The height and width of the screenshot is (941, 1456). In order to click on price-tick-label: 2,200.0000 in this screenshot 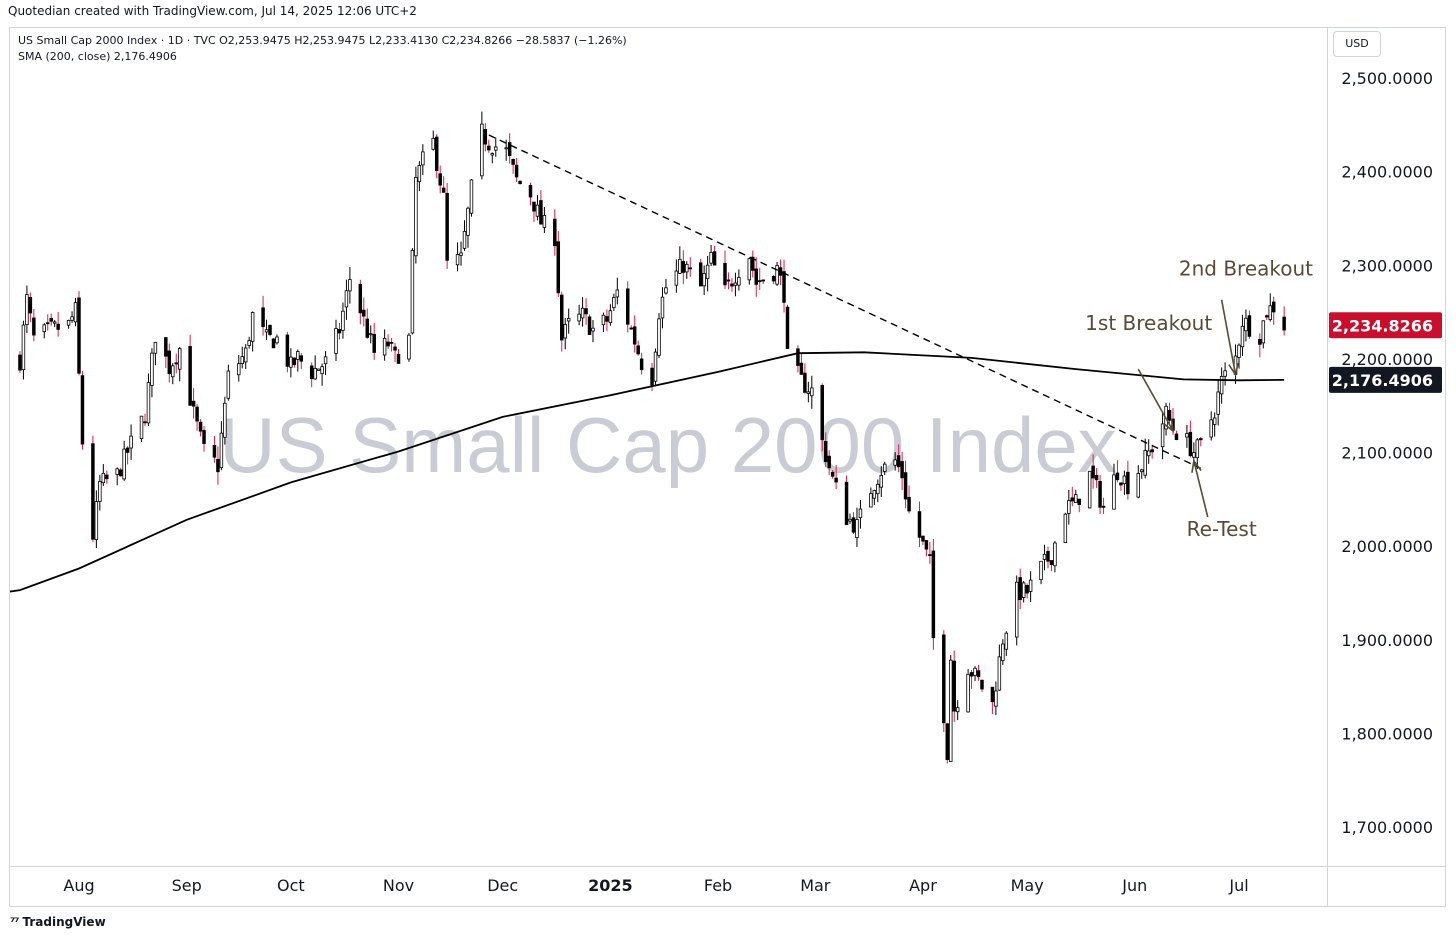, I will do `click(1387, 359)`.